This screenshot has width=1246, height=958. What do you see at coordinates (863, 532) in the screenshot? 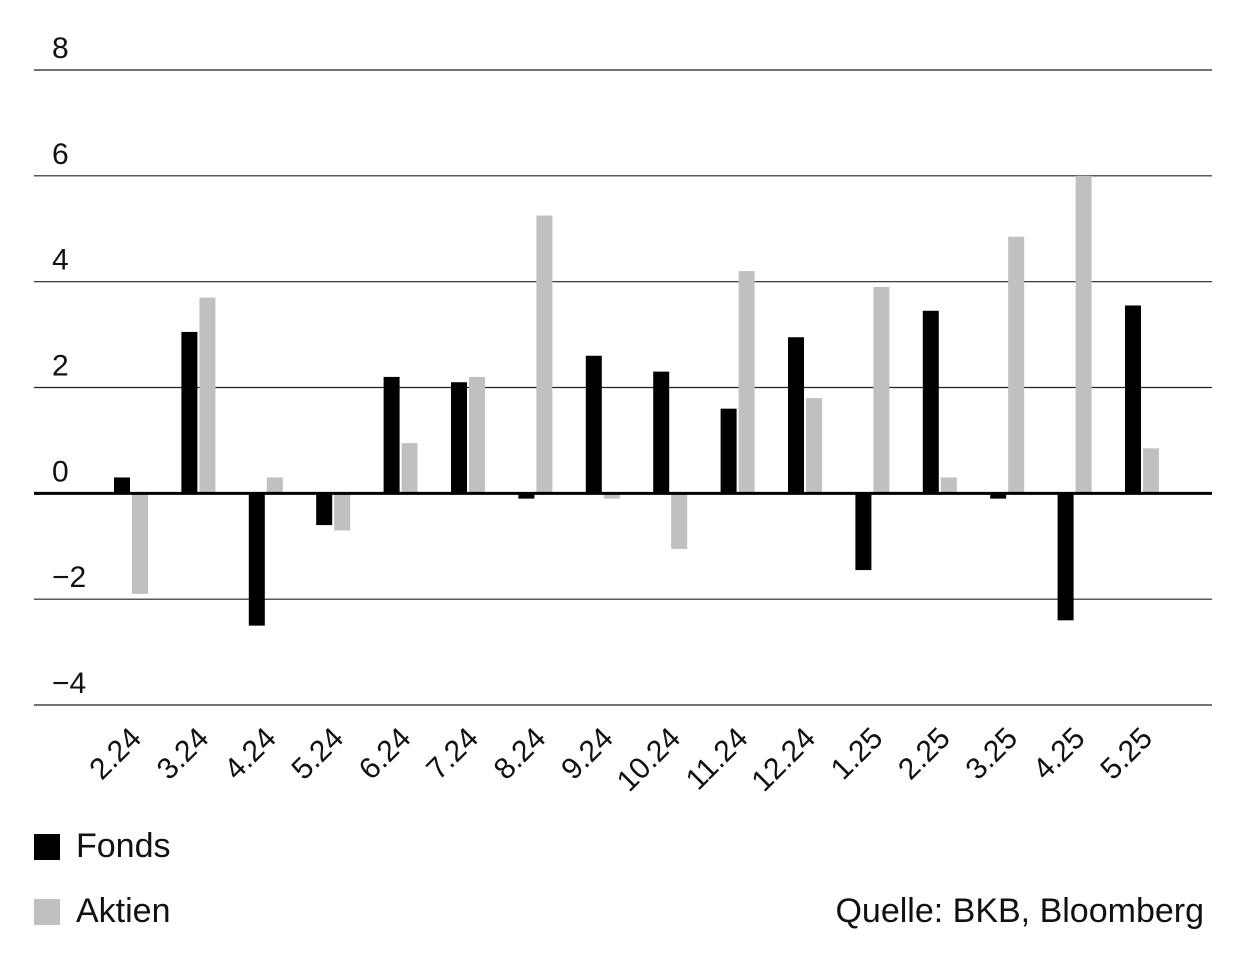
I see `bar-fonds-1.25` at bounding box center [863, 532].